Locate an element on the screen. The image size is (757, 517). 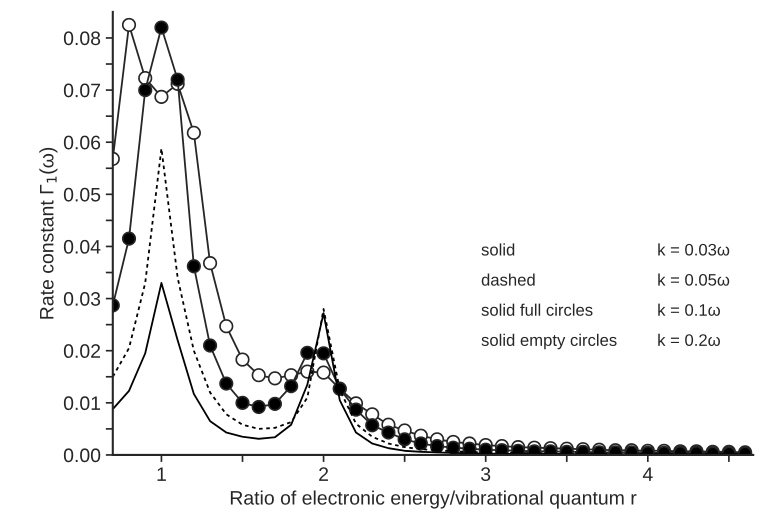
y-tick-label: 0.01 is located at coordinates (82, 403).